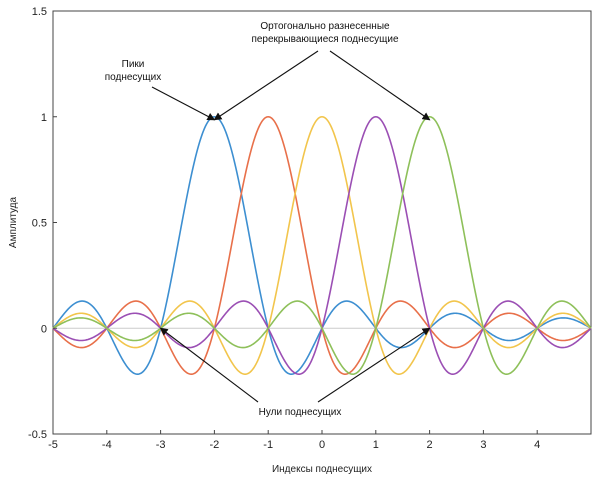 This screenshot has height=481, width=600. I want to click on x-axis-ticks: -5 -4 -3 -2 -1 0 1 2 3 4, so click(294, 440).